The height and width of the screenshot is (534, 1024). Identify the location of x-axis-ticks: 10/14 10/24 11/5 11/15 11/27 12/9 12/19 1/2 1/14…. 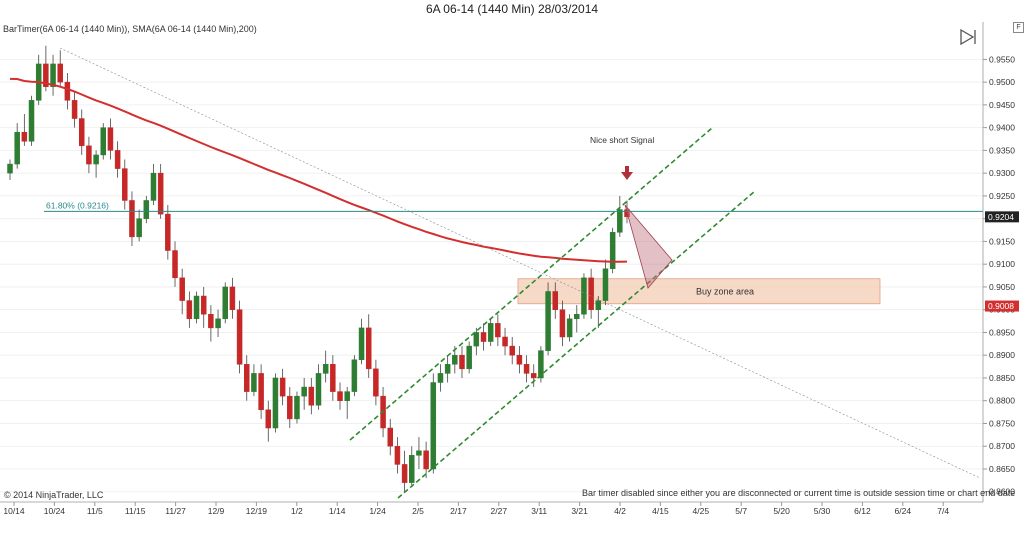
(476, 509).